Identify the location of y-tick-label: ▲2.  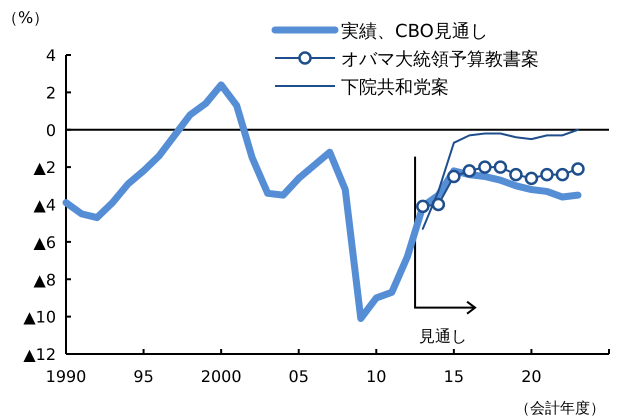
(45, 168).